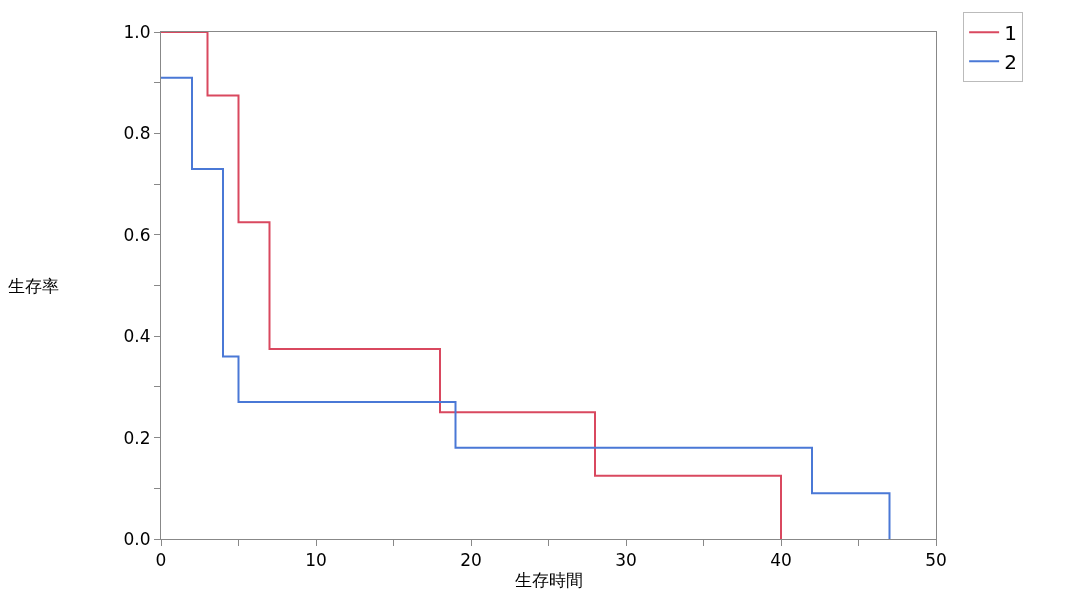  Describe the element at coordinates (137, 31) in the screenshot. I see `y-tick-label: 1.0` at that location.